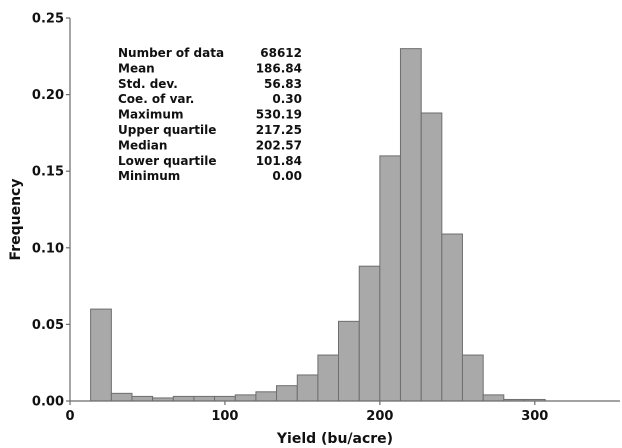 Image resolution: width=622 pixels, height=448 pixels. What do you see at coordinates (287, 99) in the screenshot?
I see `stat-value: 0.30` at bounding box center [287, 99].